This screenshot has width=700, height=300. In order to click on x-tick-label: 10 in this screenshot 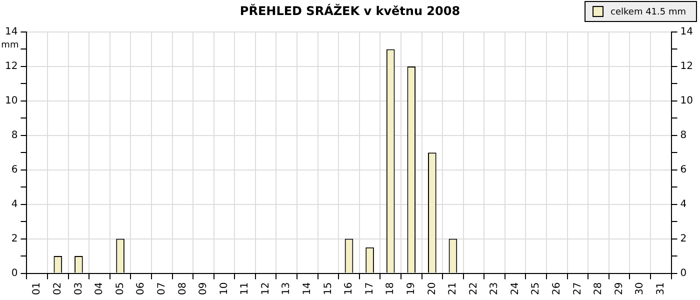, I will do `click(224, 289)`.